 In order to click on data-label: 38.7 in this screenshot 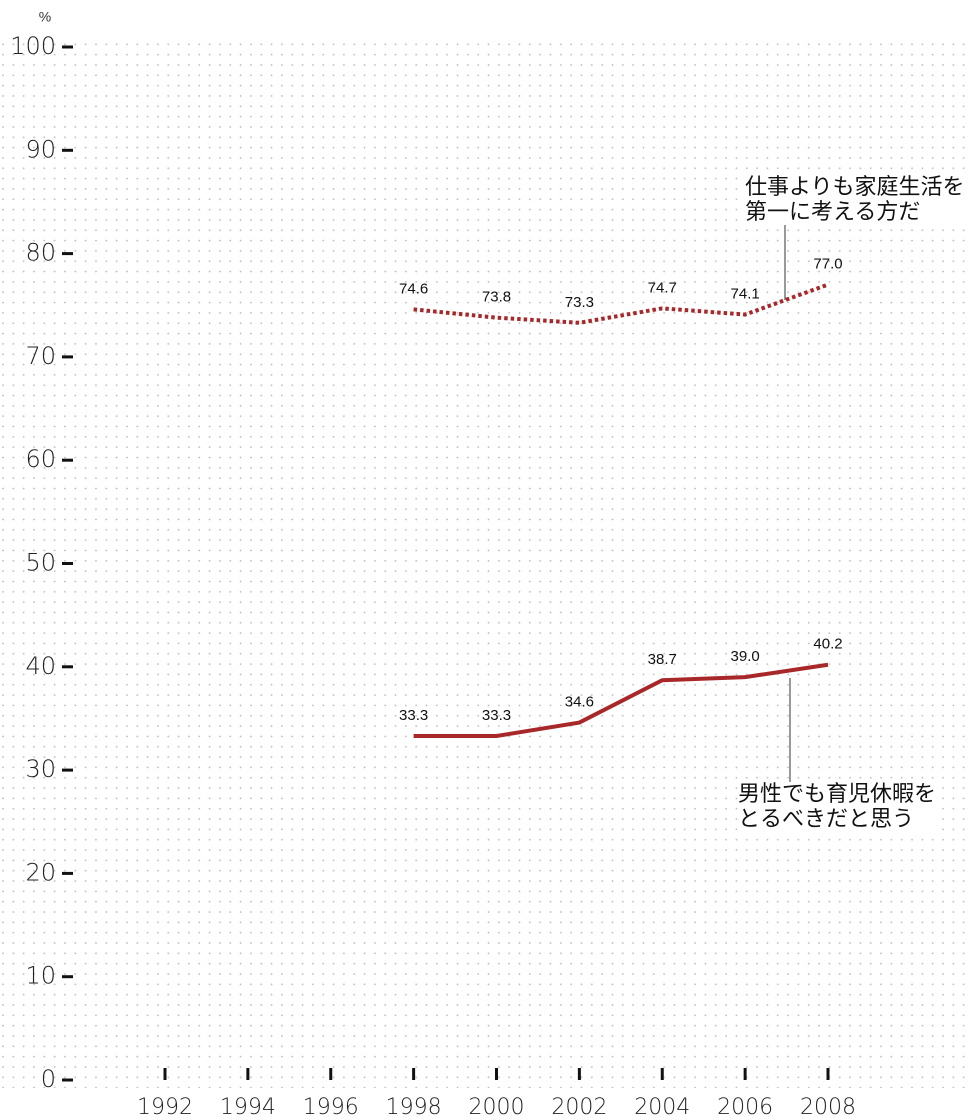, I will do `click(662, 659)`.